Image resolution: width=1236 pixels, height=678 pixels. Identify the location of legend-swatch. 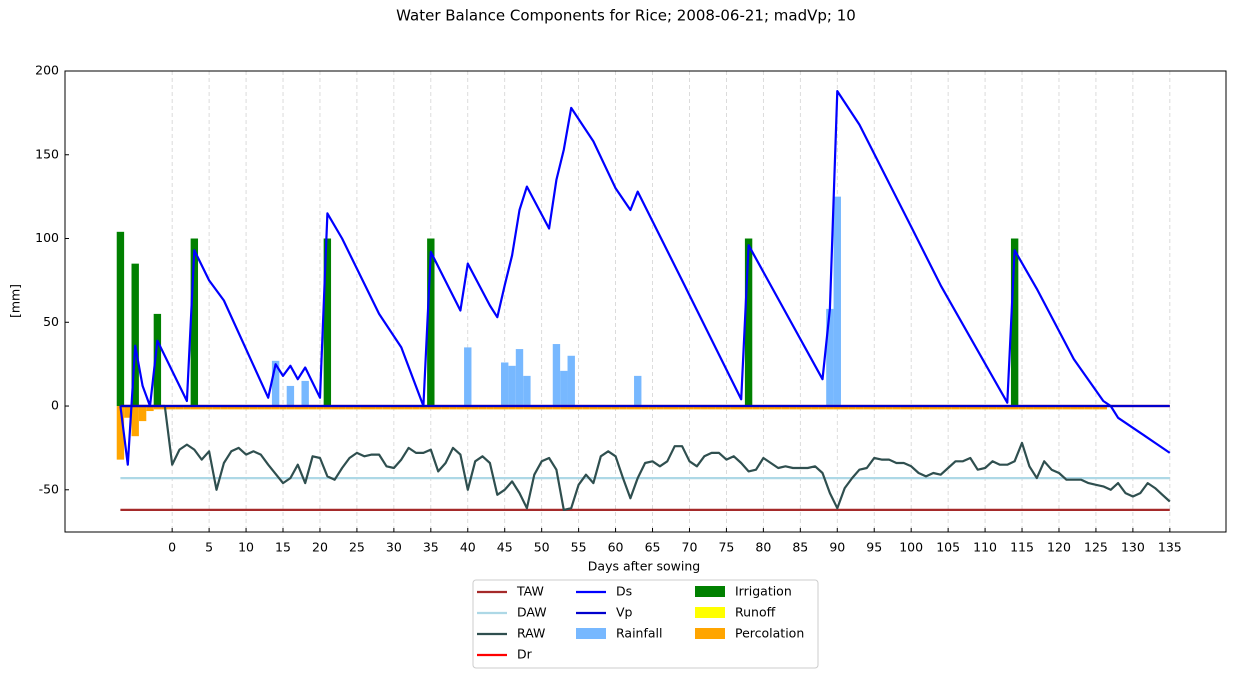
(591, 633).